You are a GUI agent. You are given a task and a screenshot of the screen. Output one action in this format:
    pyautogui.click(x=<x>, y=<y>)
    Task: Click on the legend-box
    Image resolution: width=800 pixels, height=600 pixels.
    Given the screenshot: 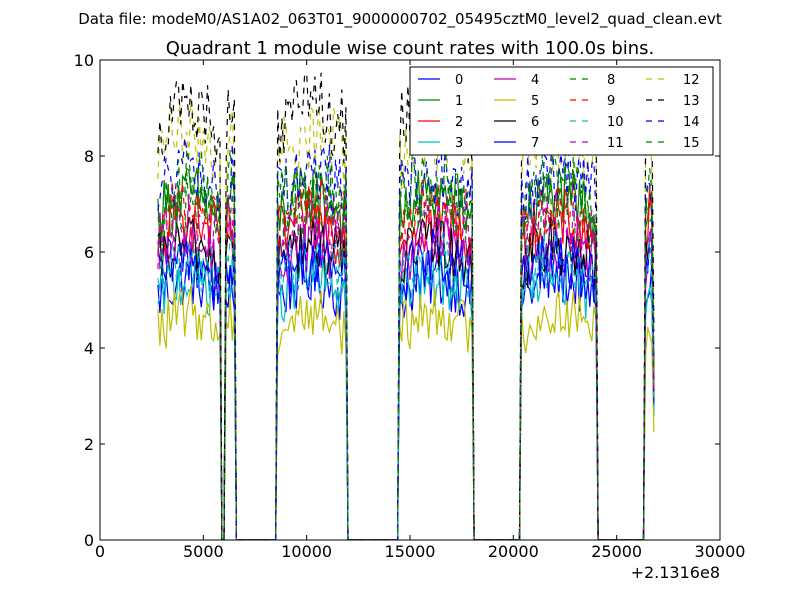 What is the action you would take?
    pyautogui.click(x=561, y=111)
    